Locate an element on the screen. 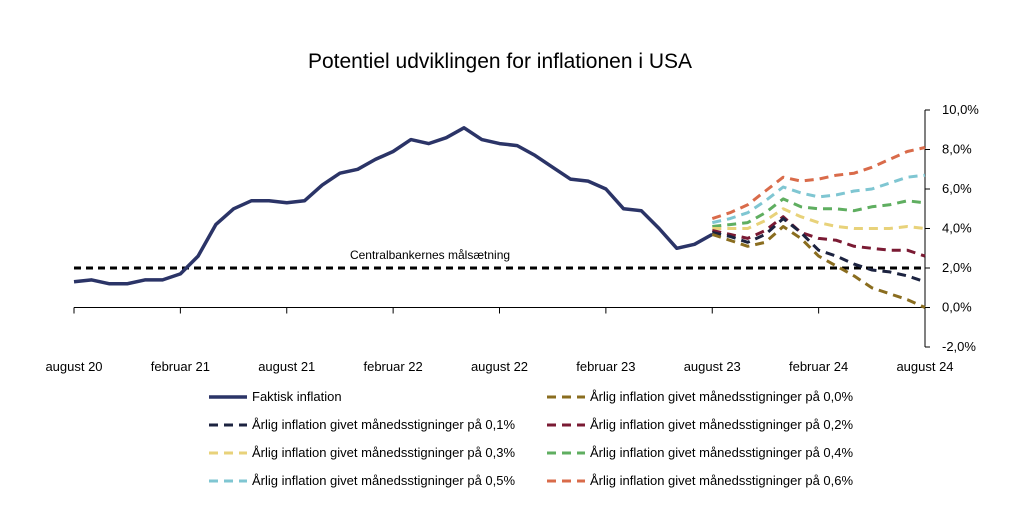 Image resolution: width=1016 pixels, height=507 pixels. y-tick-label: 2,0% is located at coordinates (957, 267).